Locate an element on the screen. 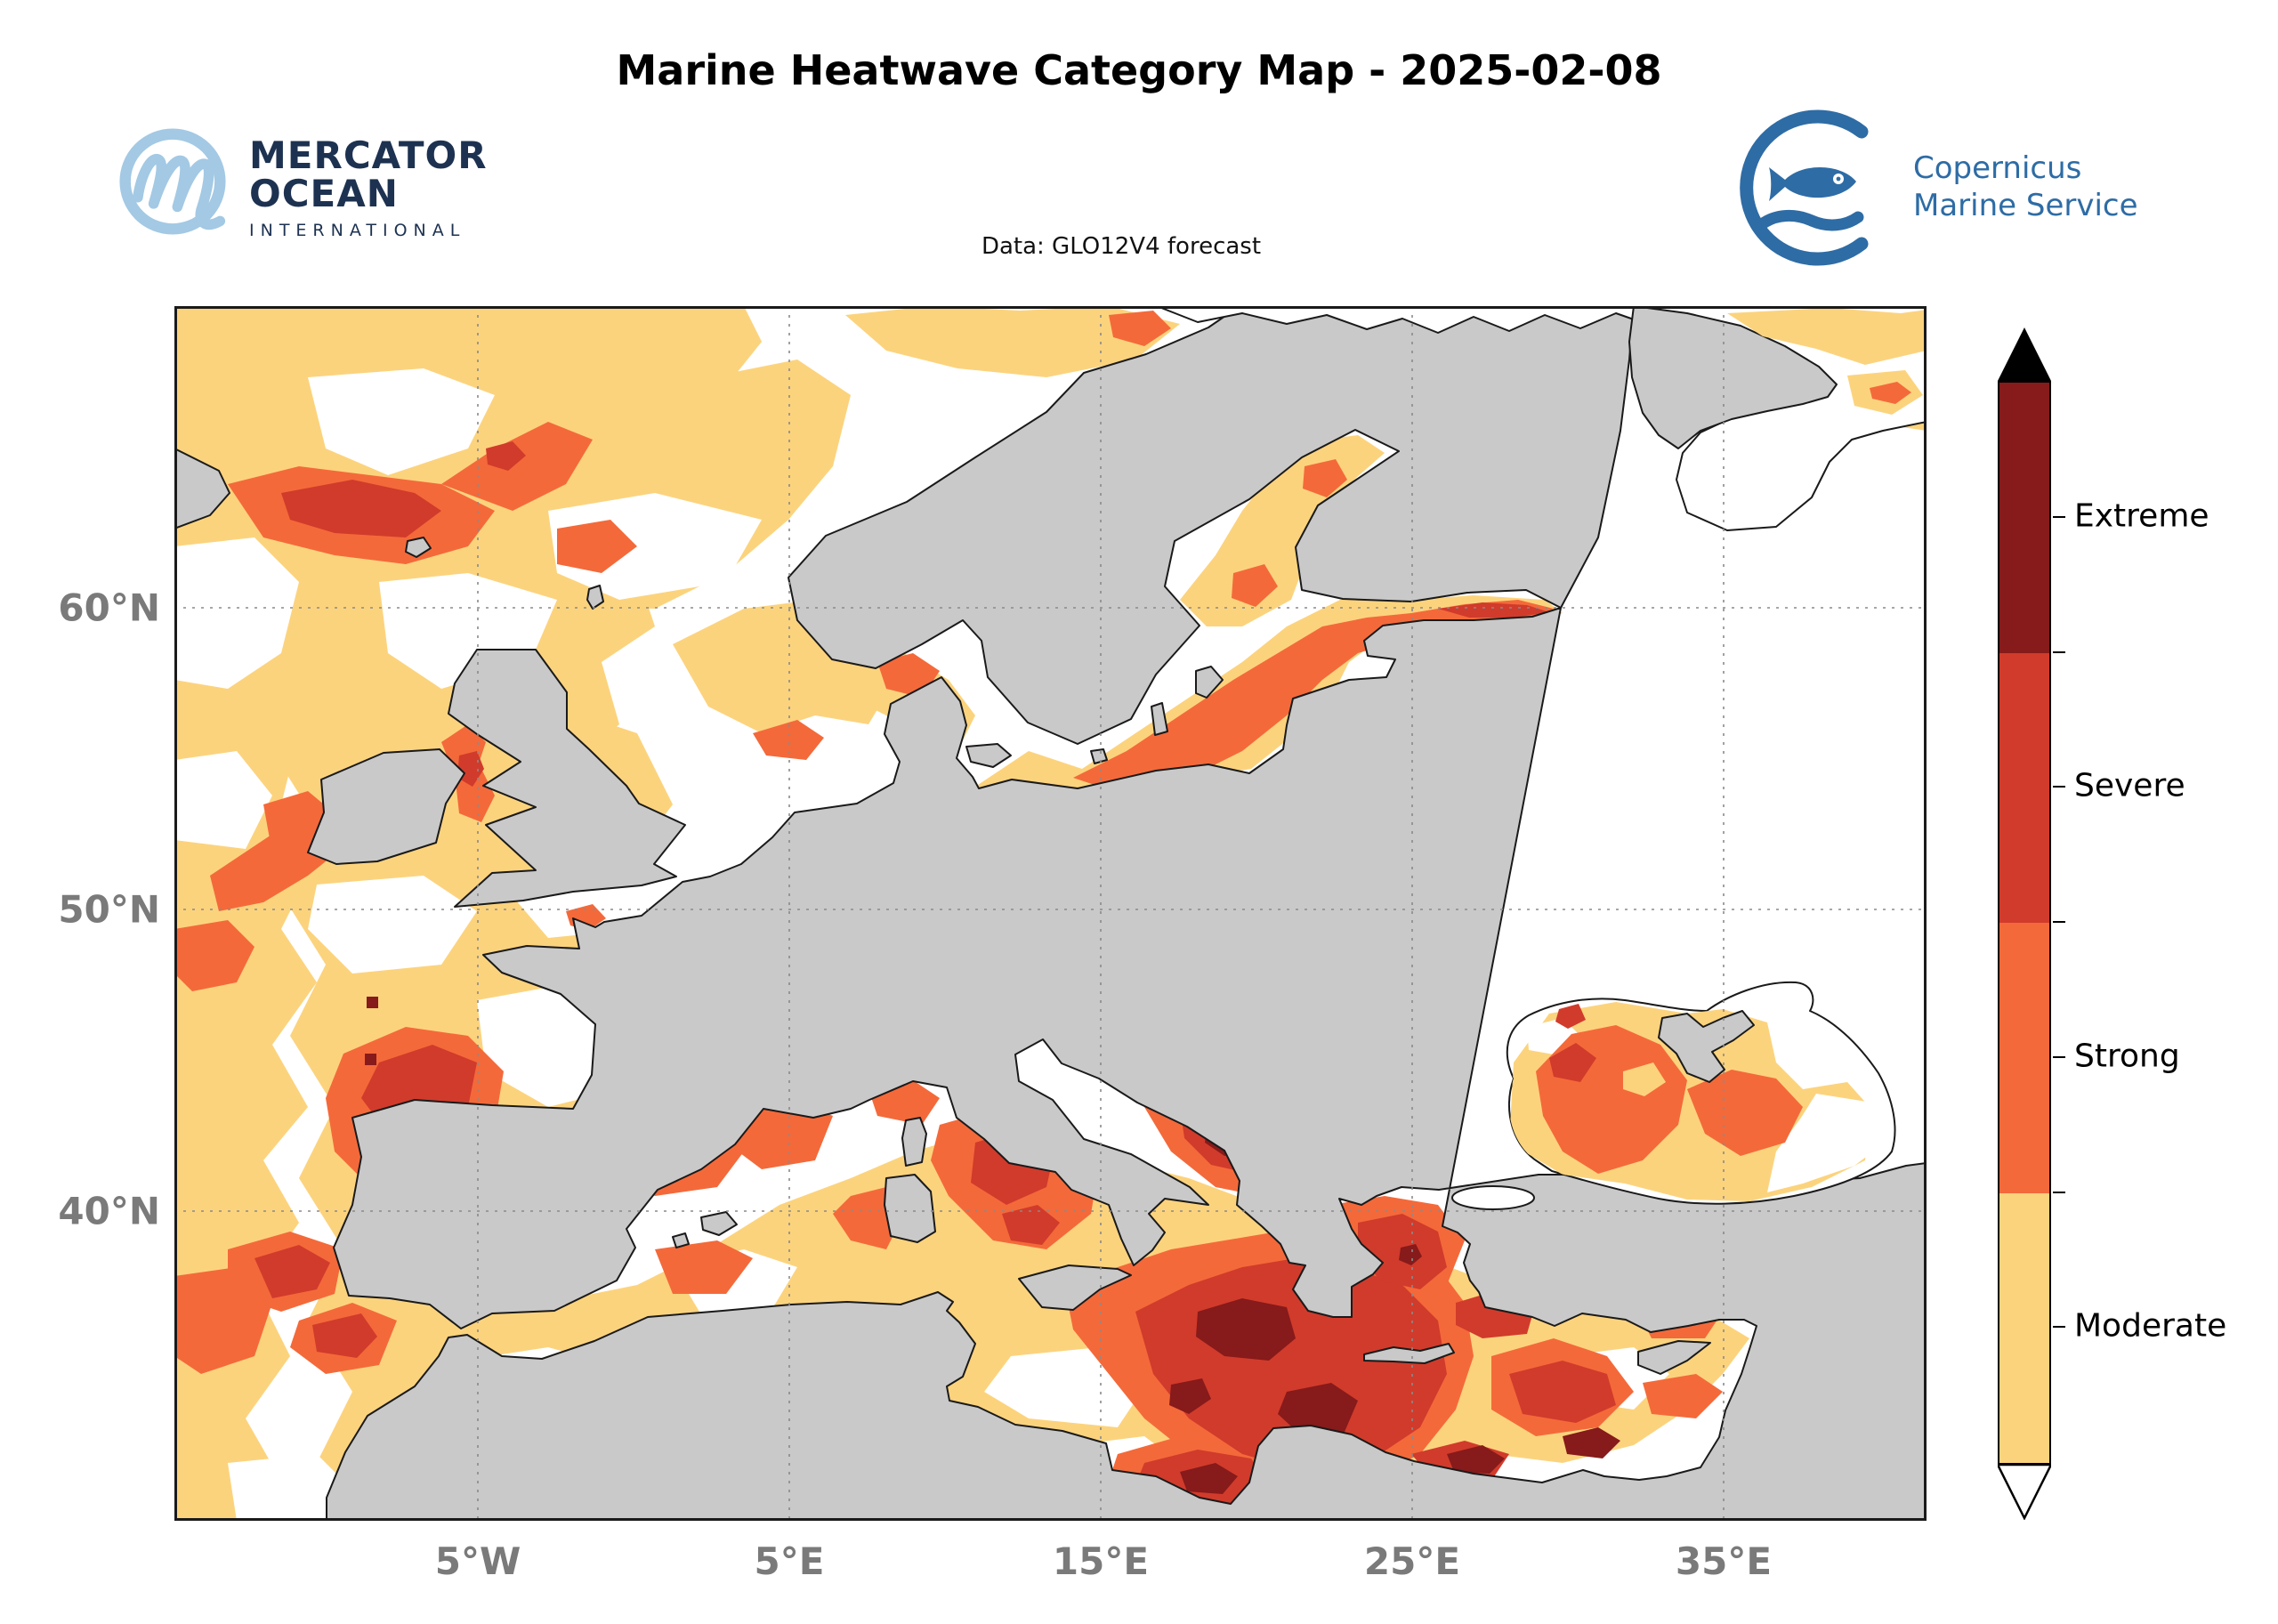 The image size is (2278, 1624). black-sea-group is located at coordinates (1673, 1096).